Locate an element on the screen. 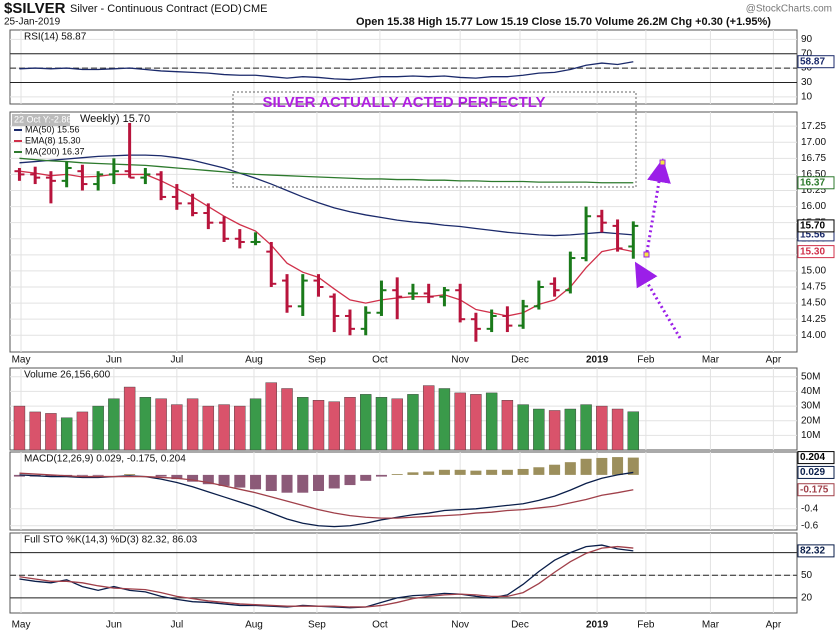  value-tag-label: 15.70 is located at coordinates (812, 226).